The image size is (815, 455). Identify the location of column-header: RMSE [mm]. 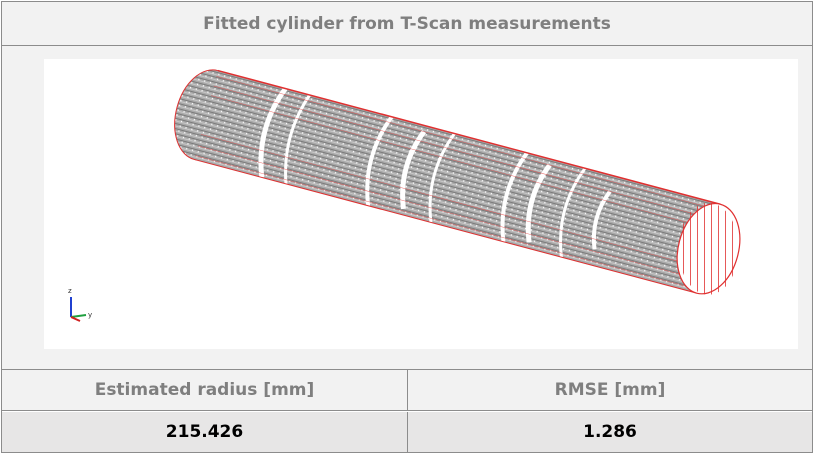
(610, 390).